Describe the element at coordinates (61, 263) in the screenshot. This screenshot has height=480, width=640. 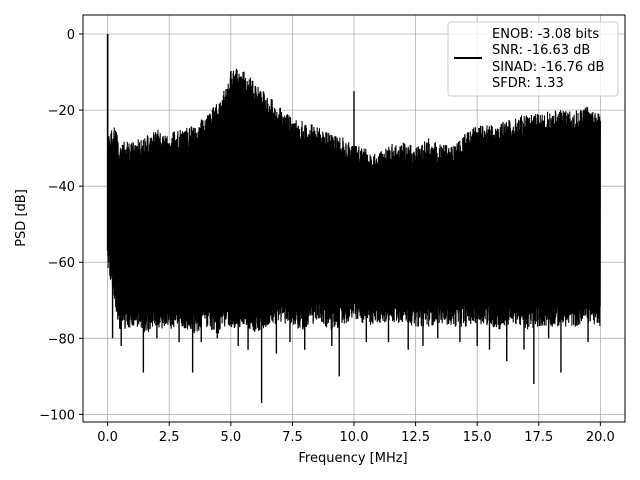
I see `y-tick-label: −60` at that location.